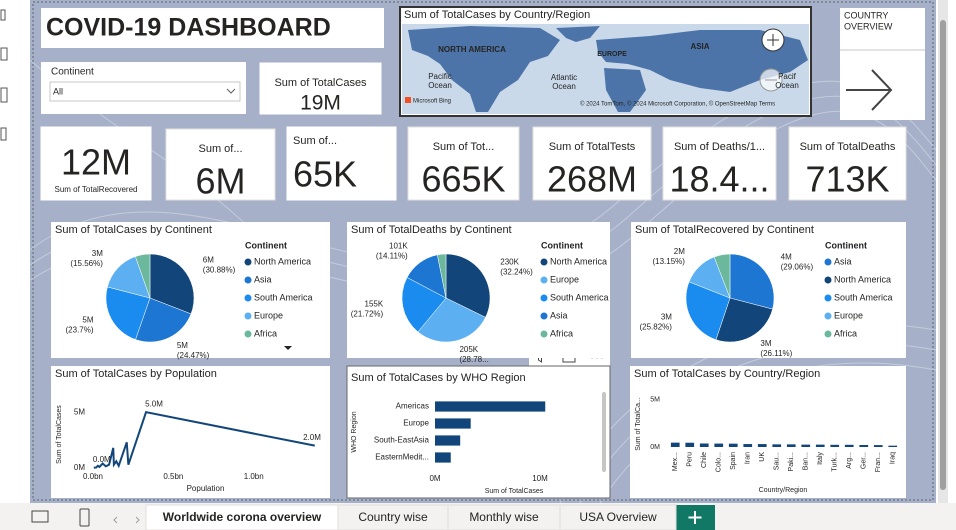 This screenshot has width=956, height=530. What do you see at coordinates (320, 83) in the screenshot?
I see `card-label: Sum of TotalCases` at bounding box center [320, 83].